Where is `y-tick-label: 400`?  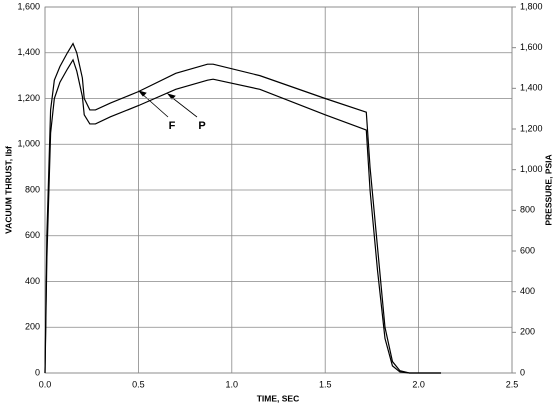 y-tick-label: 400 is located at coordinates (32, 281).